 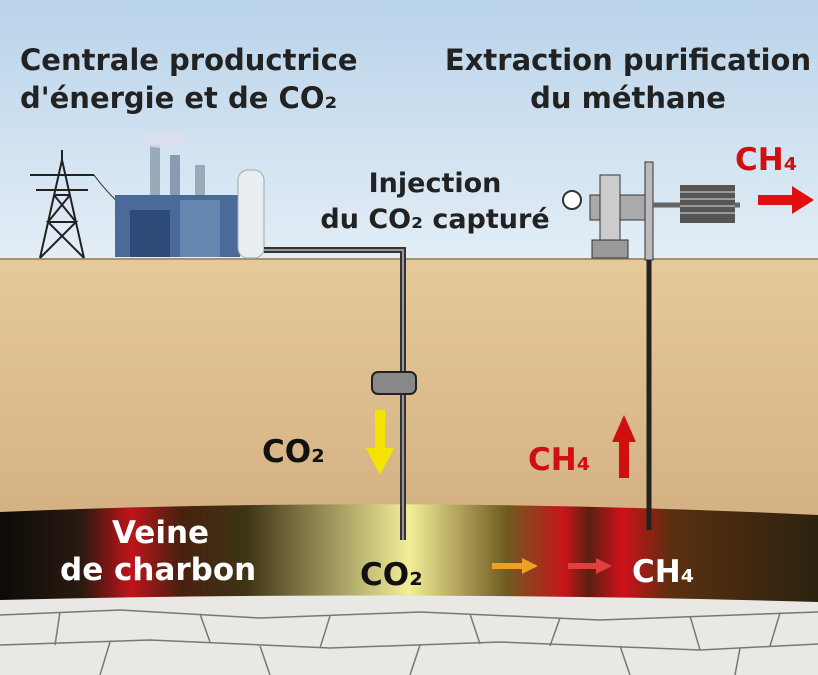 I want to click on label: Injection, so click(x=435, y=183).